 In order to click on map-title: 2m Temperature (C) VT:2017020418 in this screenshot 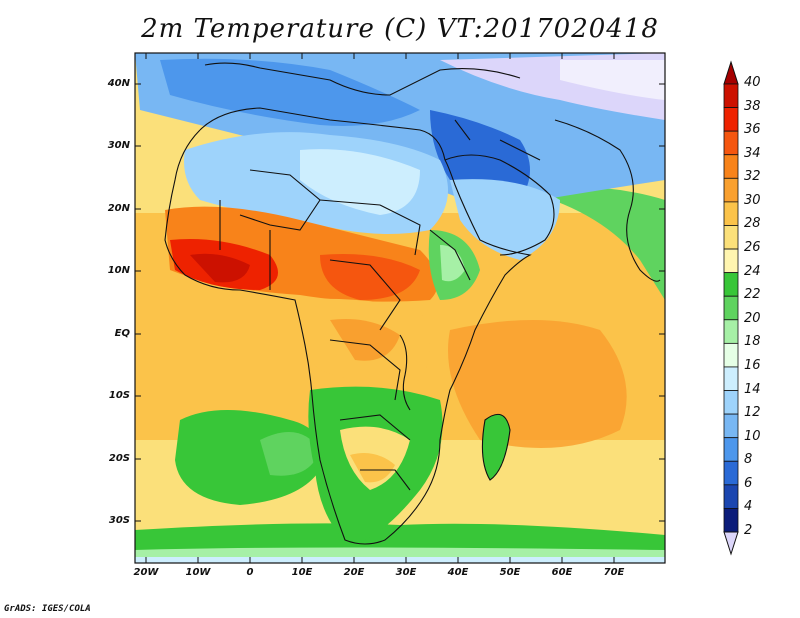, I will do `click(400, 29)`.